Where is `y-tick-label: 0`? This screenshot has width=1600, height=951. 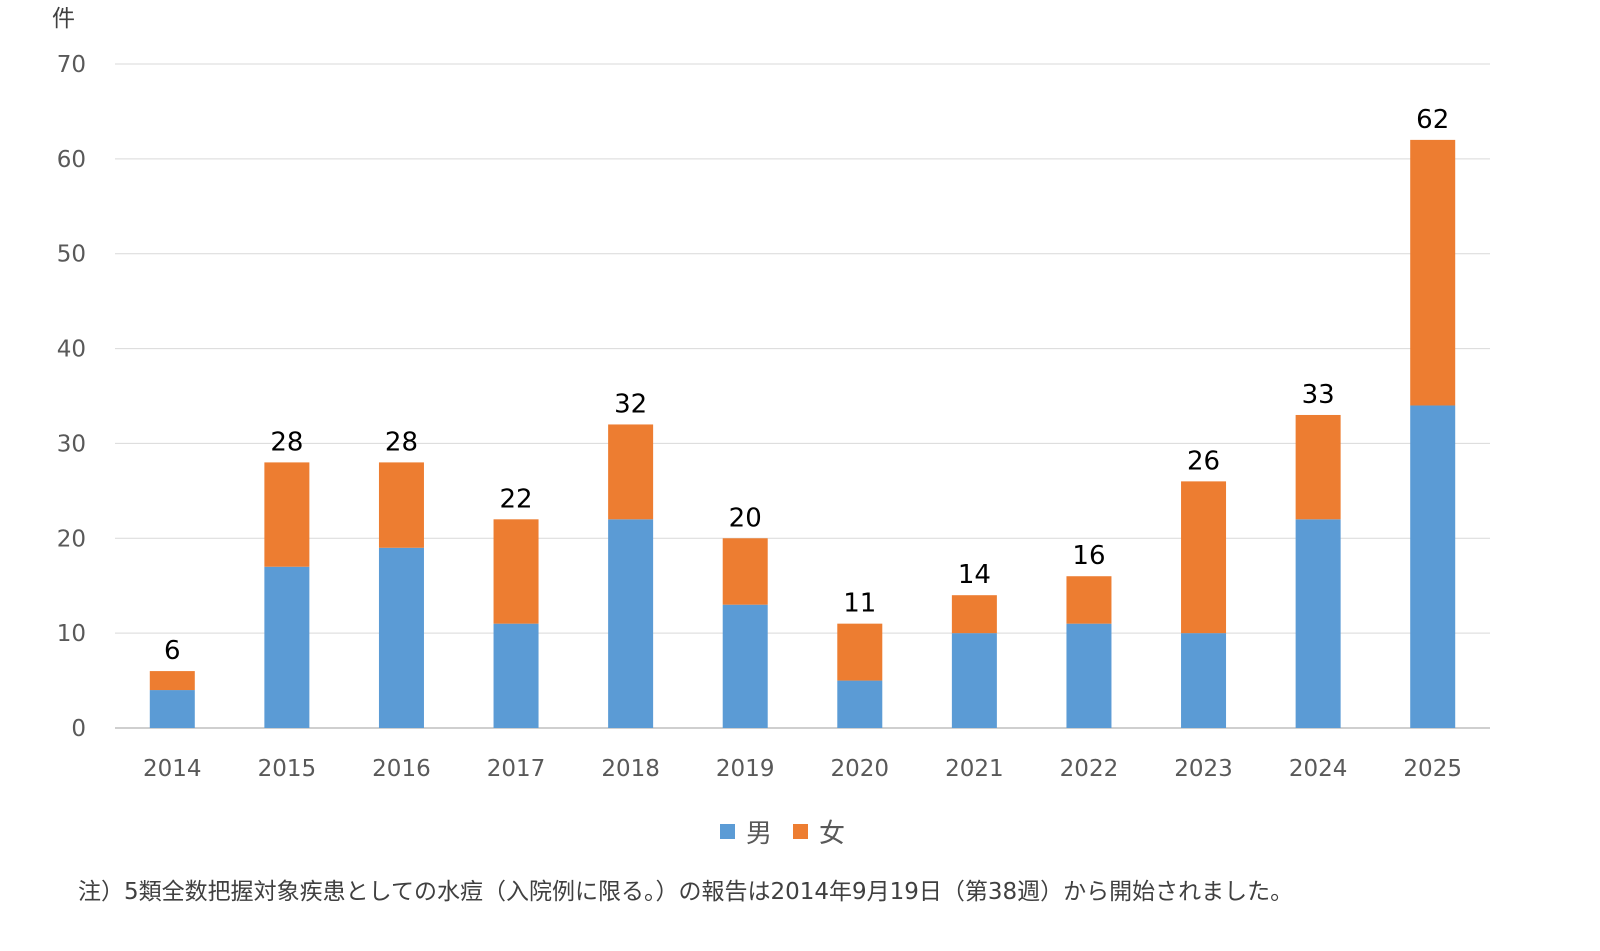 y-tick-label: 0 is located at coordinates (78, 729).